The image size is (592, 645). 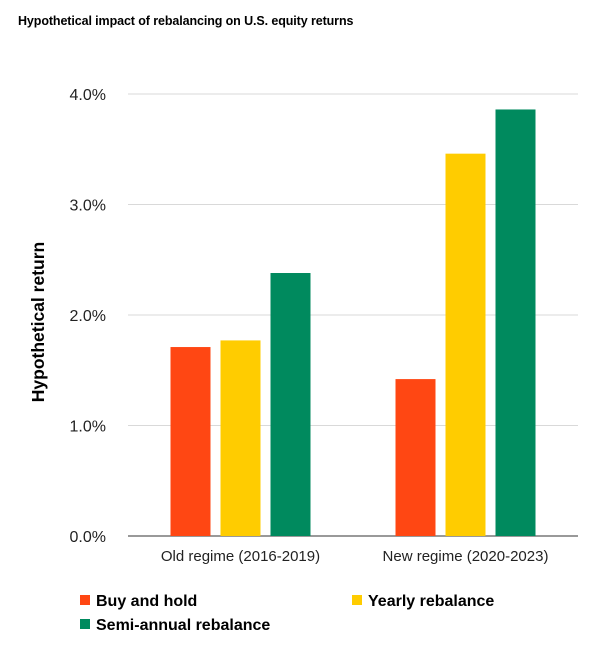 I want to click on y-tick-label: 2.0%, so click(x=88, y=316).